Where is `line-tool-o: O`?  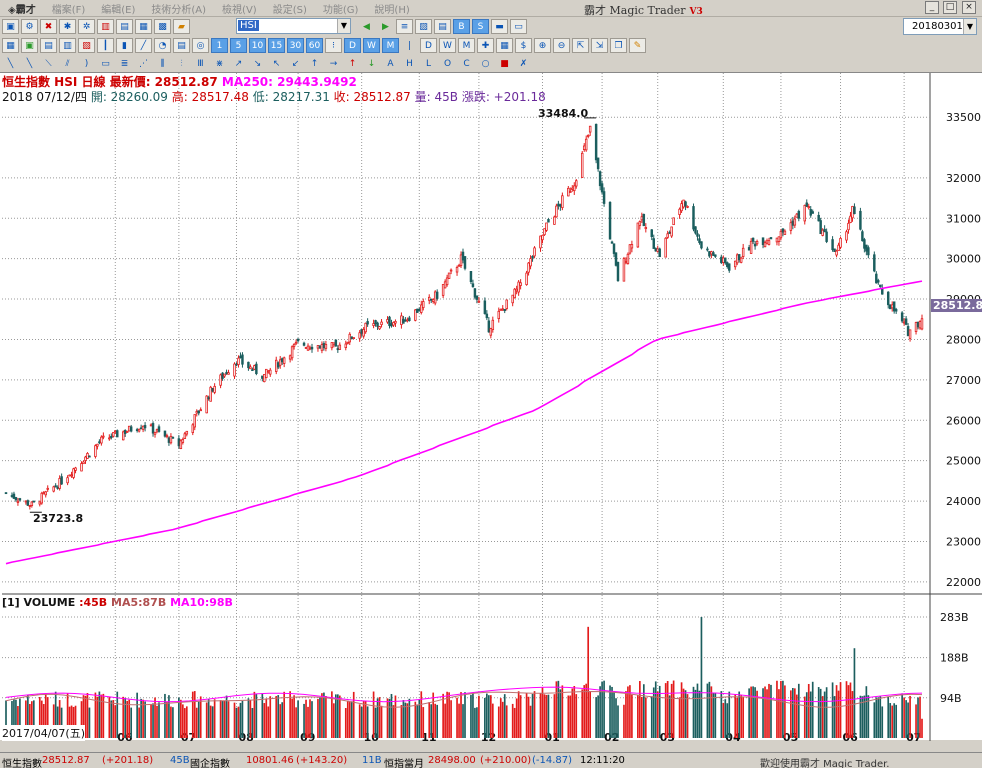 line-tool-o: O is located at coordinates (447, 63).